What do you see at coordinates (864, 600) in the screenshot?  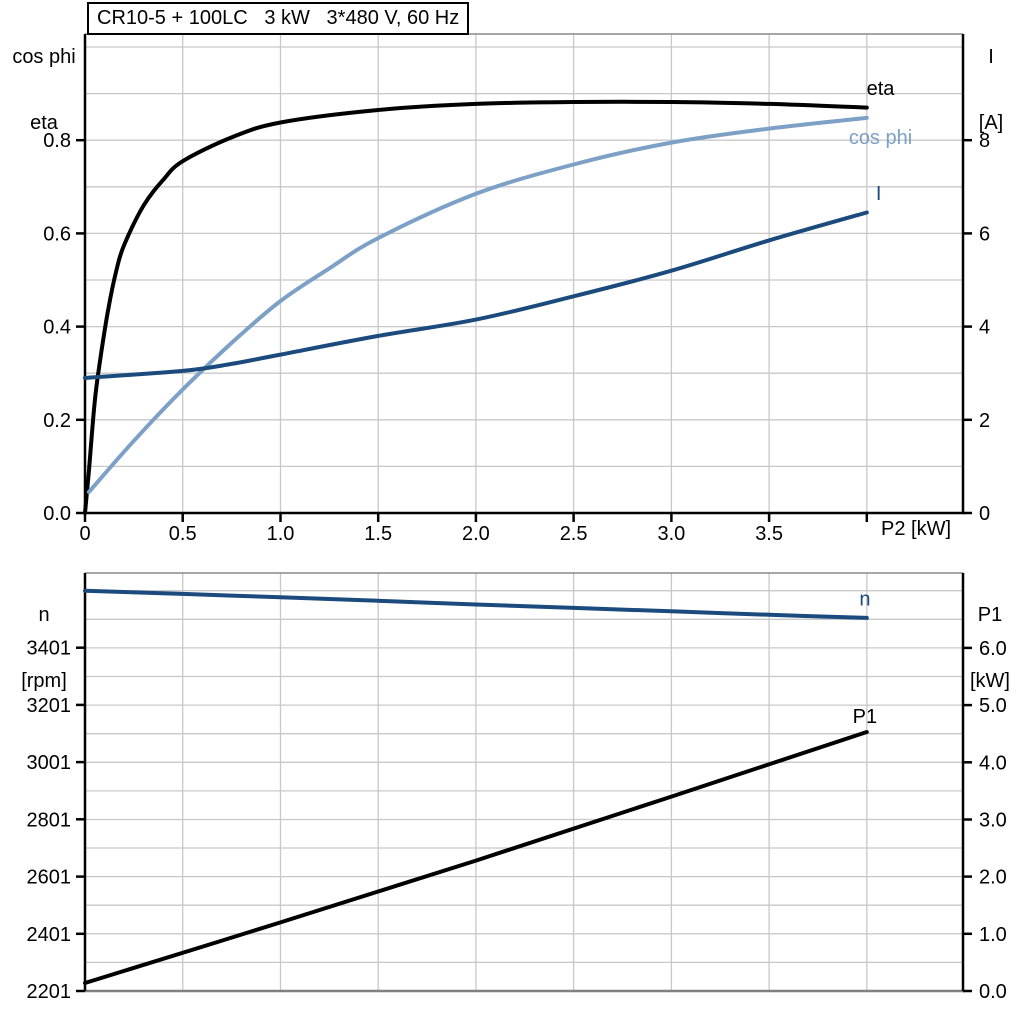 I see `n-curve-label: n` at bounding box center [864, 600].